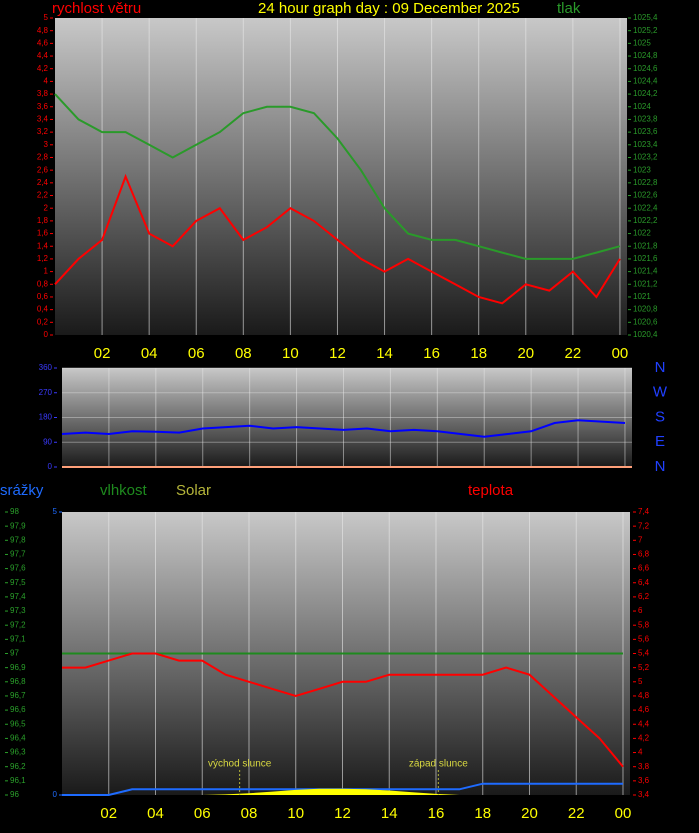 This screenshot has width=699, height=833. Describe the element at coordinates (645, 17) in the screenshot. I see `y-tick-label: 1025,4` at that location.